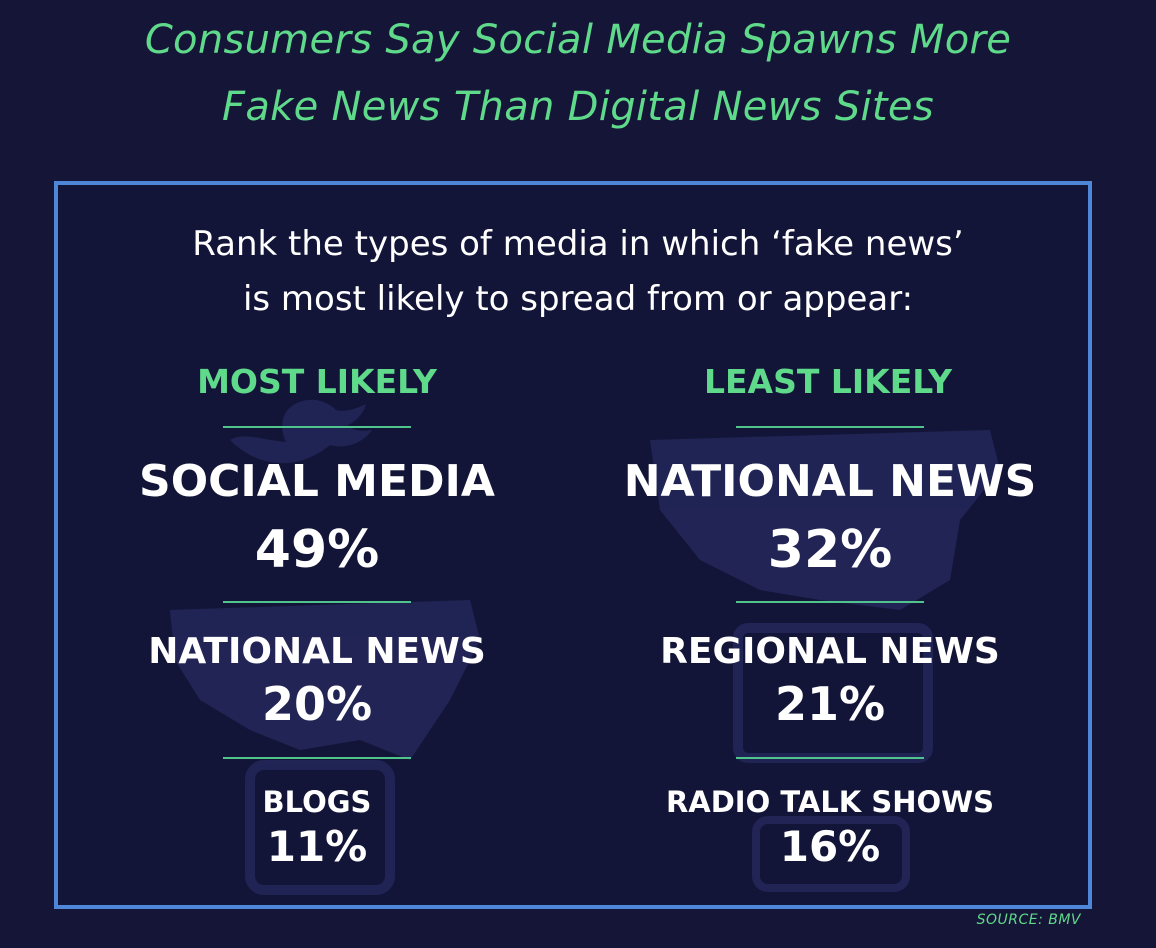  Describe the element at coordinates (830, 651) in the screenshot. I see `rank-label: REGIONAL NEWS` at that location.